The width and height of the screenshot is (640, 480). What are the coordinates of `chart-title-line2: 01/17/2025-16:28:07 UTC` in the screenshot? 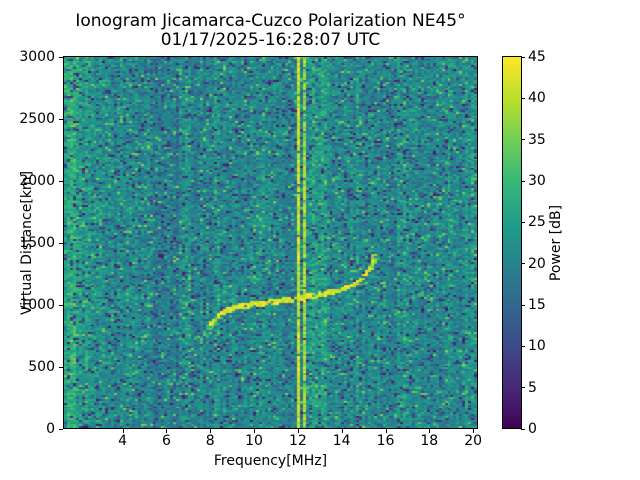 It's located at (270, 40).